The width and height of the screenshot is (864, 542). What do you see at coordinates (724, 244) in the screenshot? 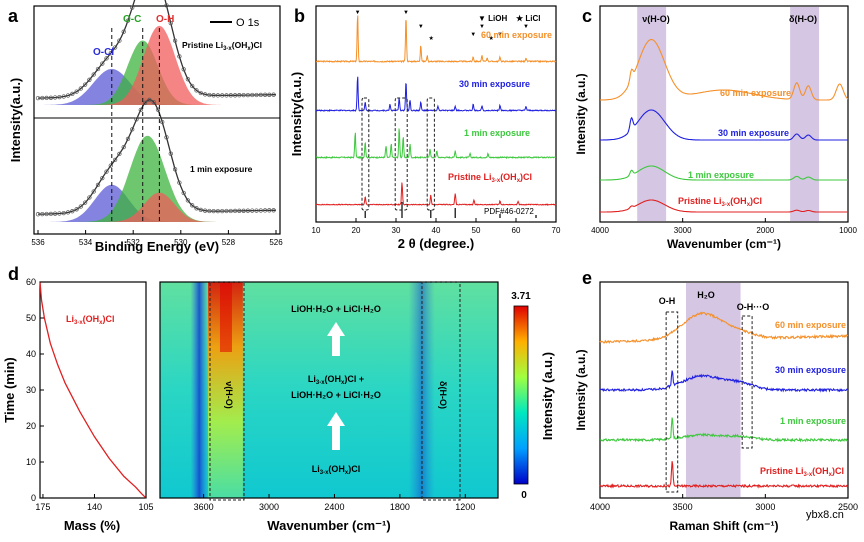
I see `panel-c-xlabel: Wavenumber (cm⁻¹)` at bounding box center [724, 244].